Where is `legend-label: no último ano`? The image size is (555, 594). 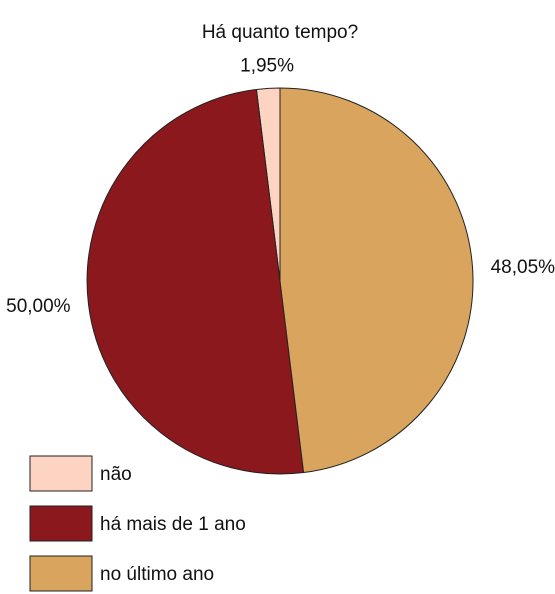
legend-label: no último ano is located at coordinates (157, 574).